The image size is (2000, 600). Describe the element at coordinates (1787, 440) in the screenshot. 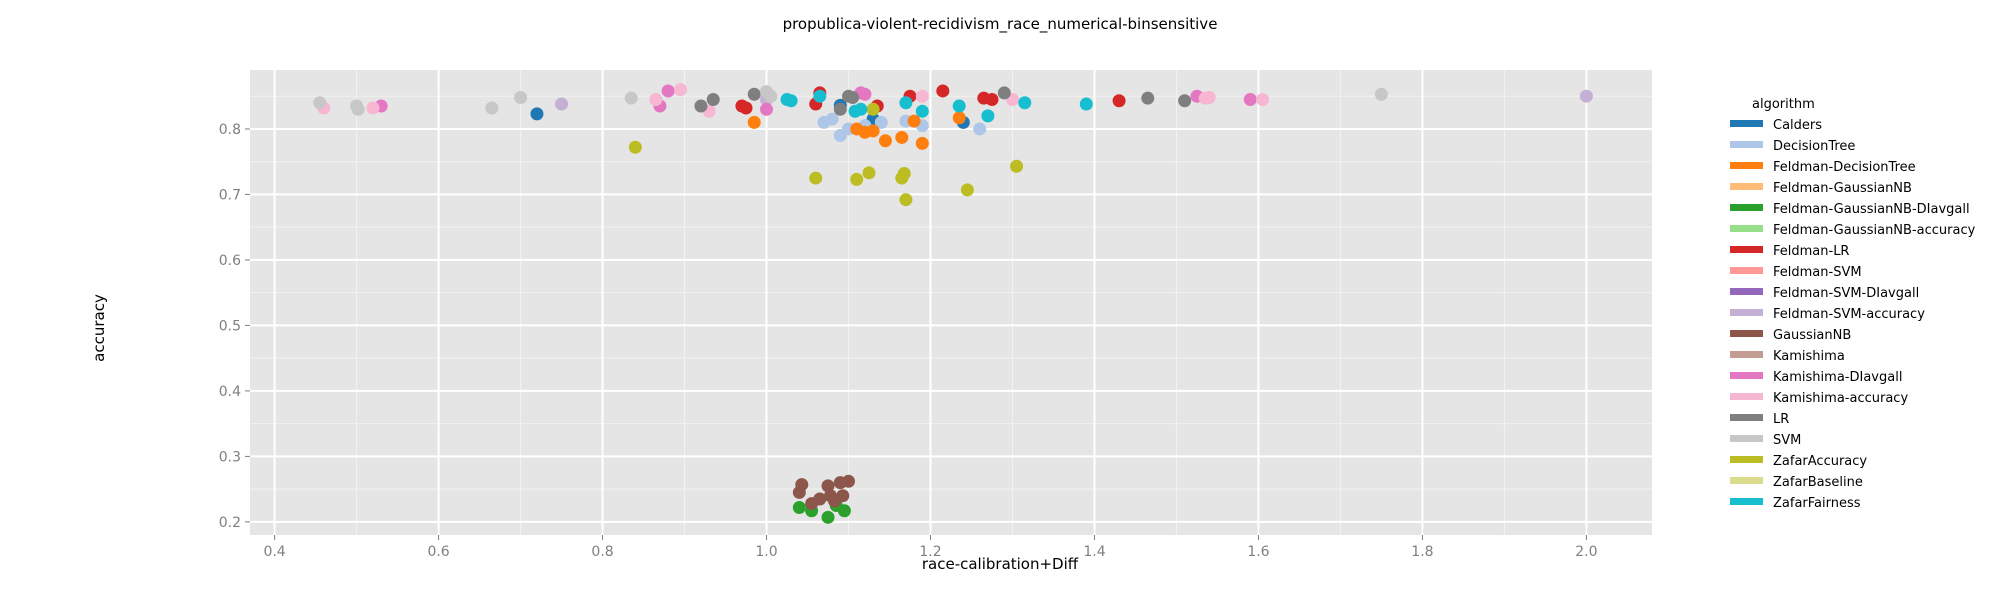

I see `legend-label: SVM` at that location.